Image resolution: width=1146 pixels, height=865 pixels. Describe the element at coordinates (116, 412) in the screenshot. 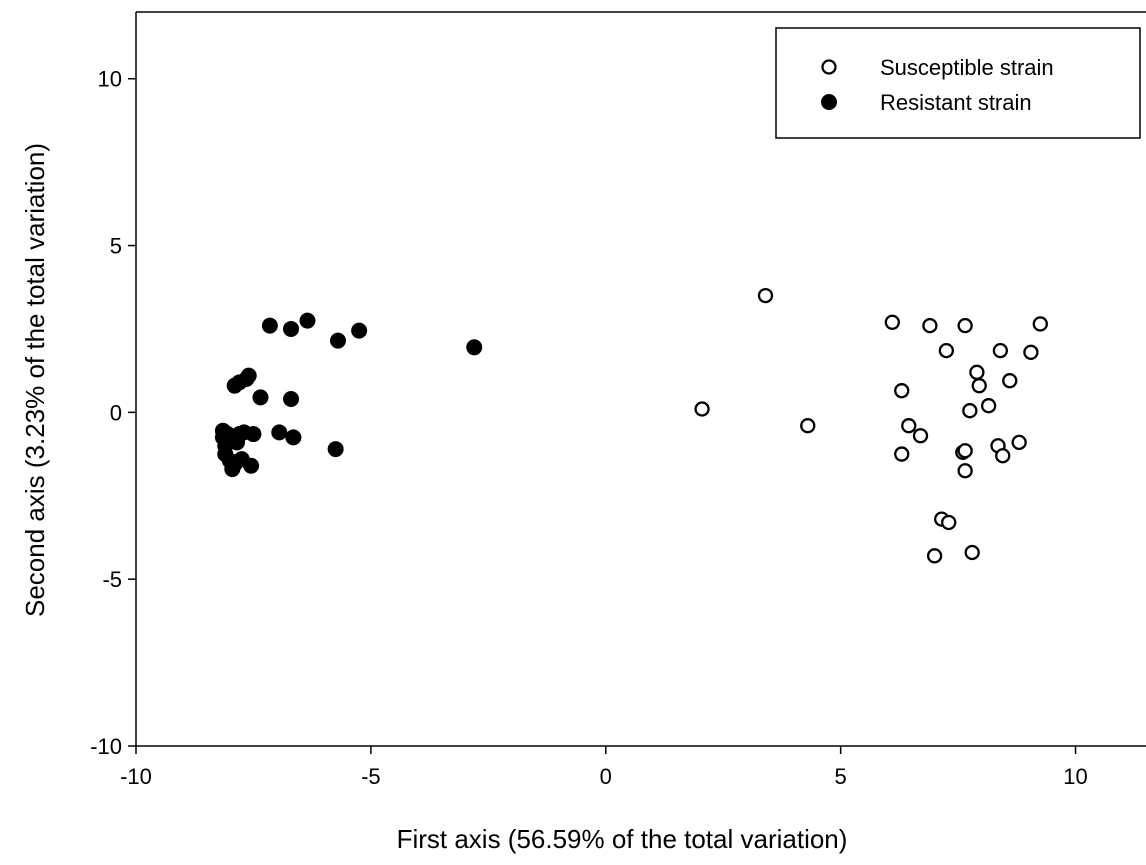

I see `y-tick-label: 0` at that location.